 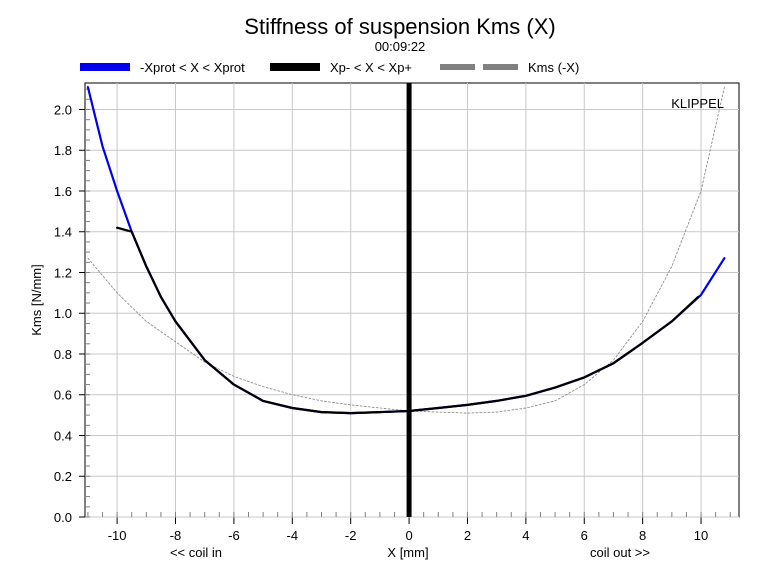 I want to click on y-tick-label: 0.8, so click(x=63, y=354).